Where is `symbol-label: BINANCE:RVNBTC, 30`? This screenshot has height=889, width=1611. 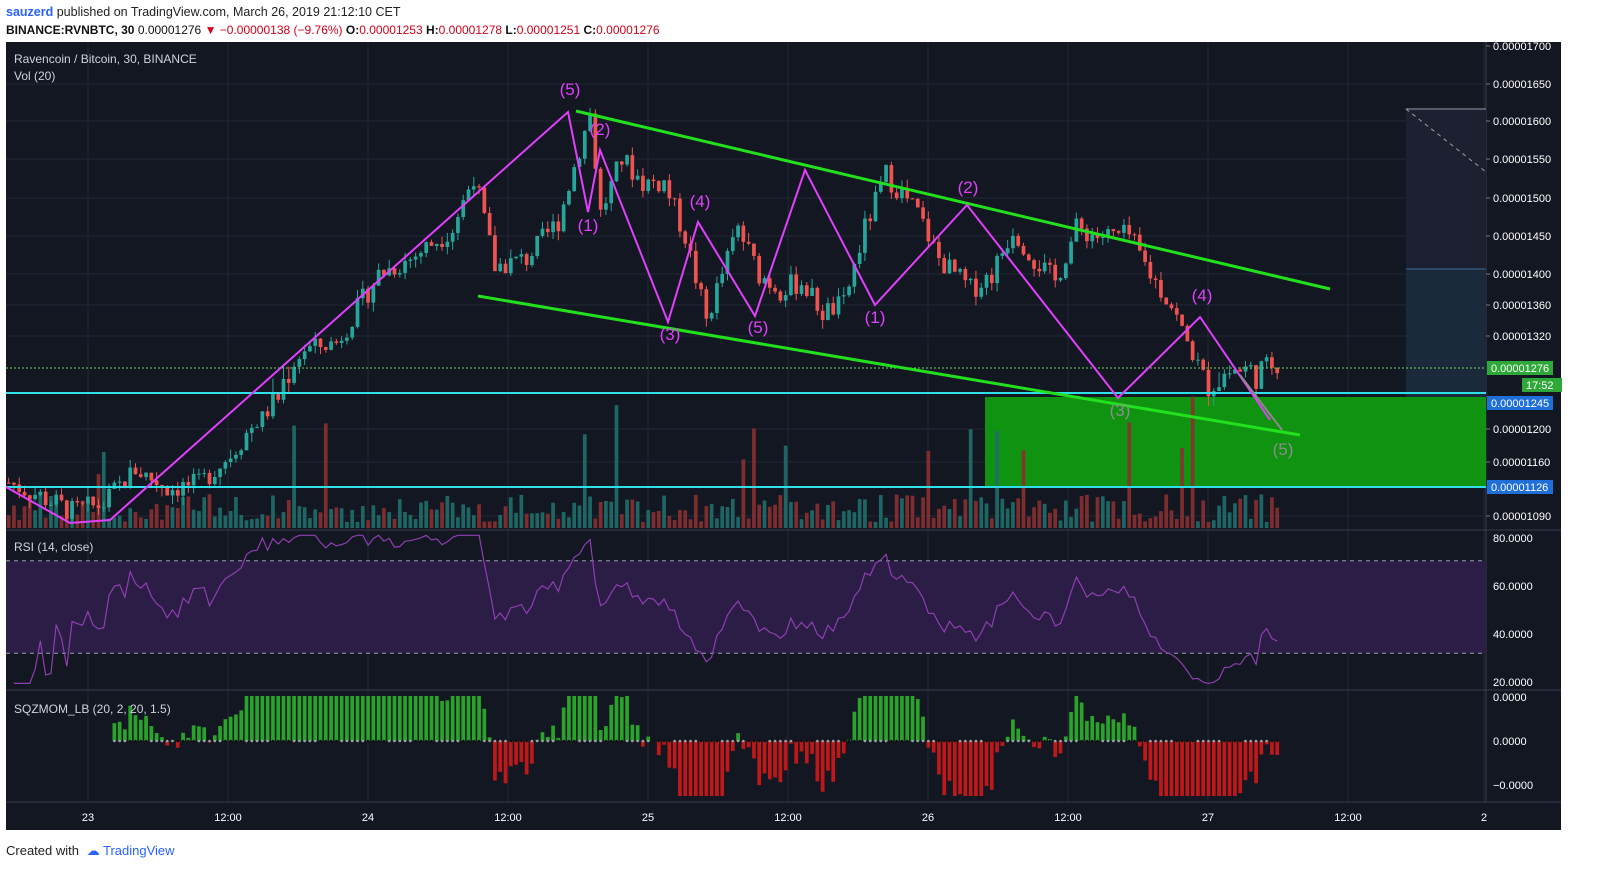 symbol-label: BINANCE:RVNBTC, 30 is located at coordinates (70, 30).